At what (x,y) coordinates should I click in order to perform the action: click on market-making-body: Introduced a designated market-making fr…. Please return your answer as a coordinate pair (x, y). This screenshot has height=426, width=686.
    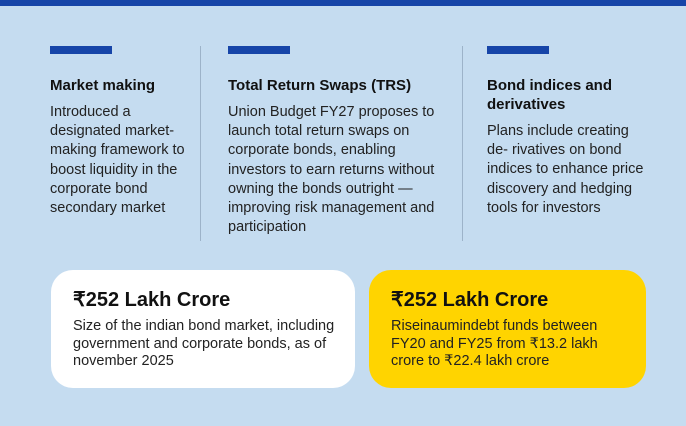
    Looking at the image, I should click on (117, 160).